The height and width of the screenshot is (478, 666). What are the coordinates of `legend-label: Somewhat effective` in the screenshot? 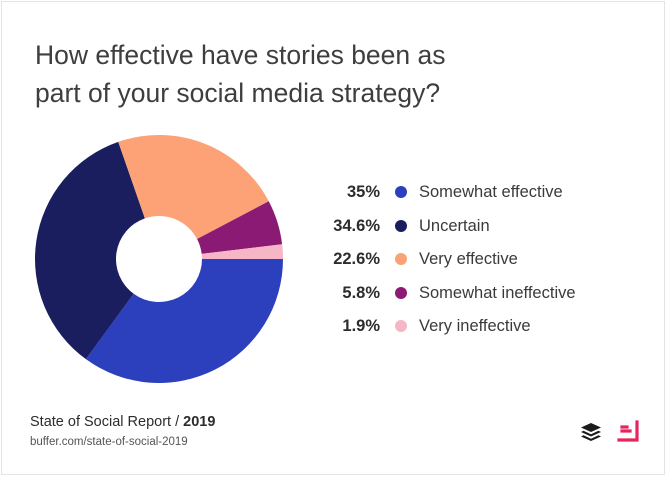 It's located at (491, 192).